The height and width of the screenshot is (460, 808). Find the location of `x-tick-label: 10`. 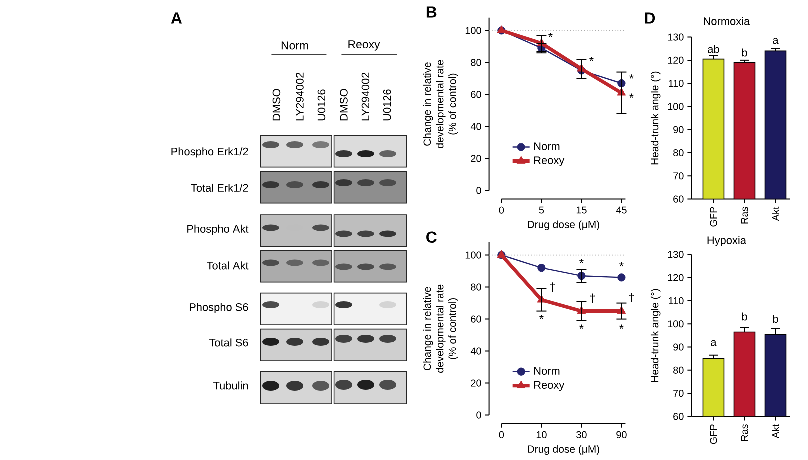

x-tick-label: 10 is located at coordinates (541, 434).